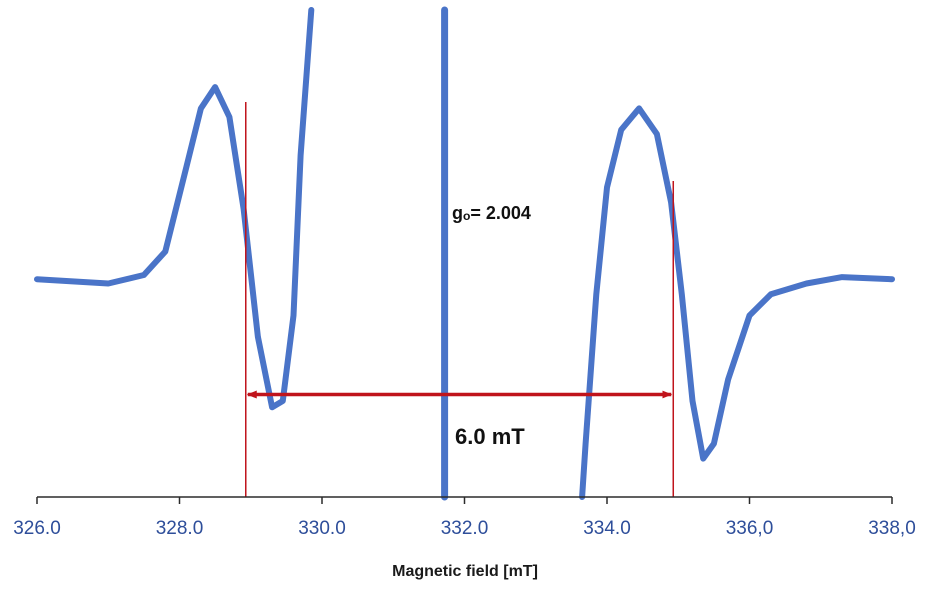 The image size is (930, 595). Describe the element at coordinates (37, 528) in the screenshot. I see `x-tick-label: 326.0` at that location.